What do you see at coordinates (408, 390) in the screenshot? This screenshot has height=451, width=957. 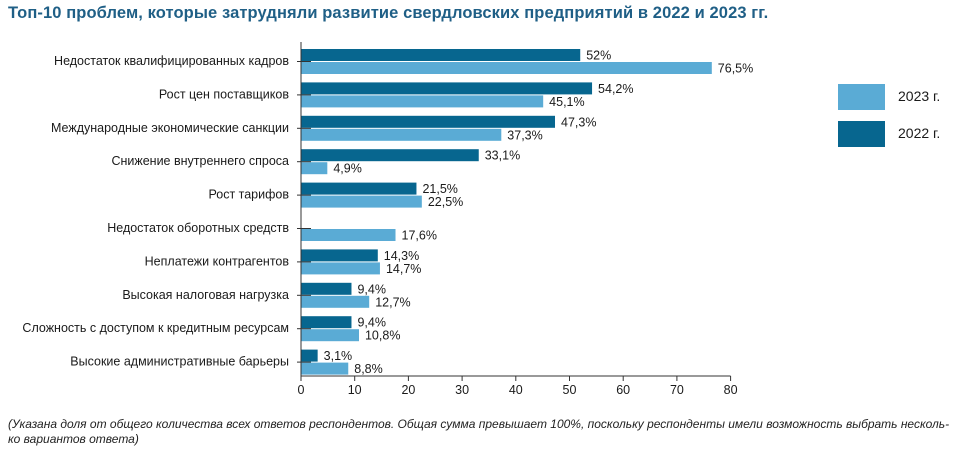 I see `x-tick-label: 20` at bounding box center [408, 390].